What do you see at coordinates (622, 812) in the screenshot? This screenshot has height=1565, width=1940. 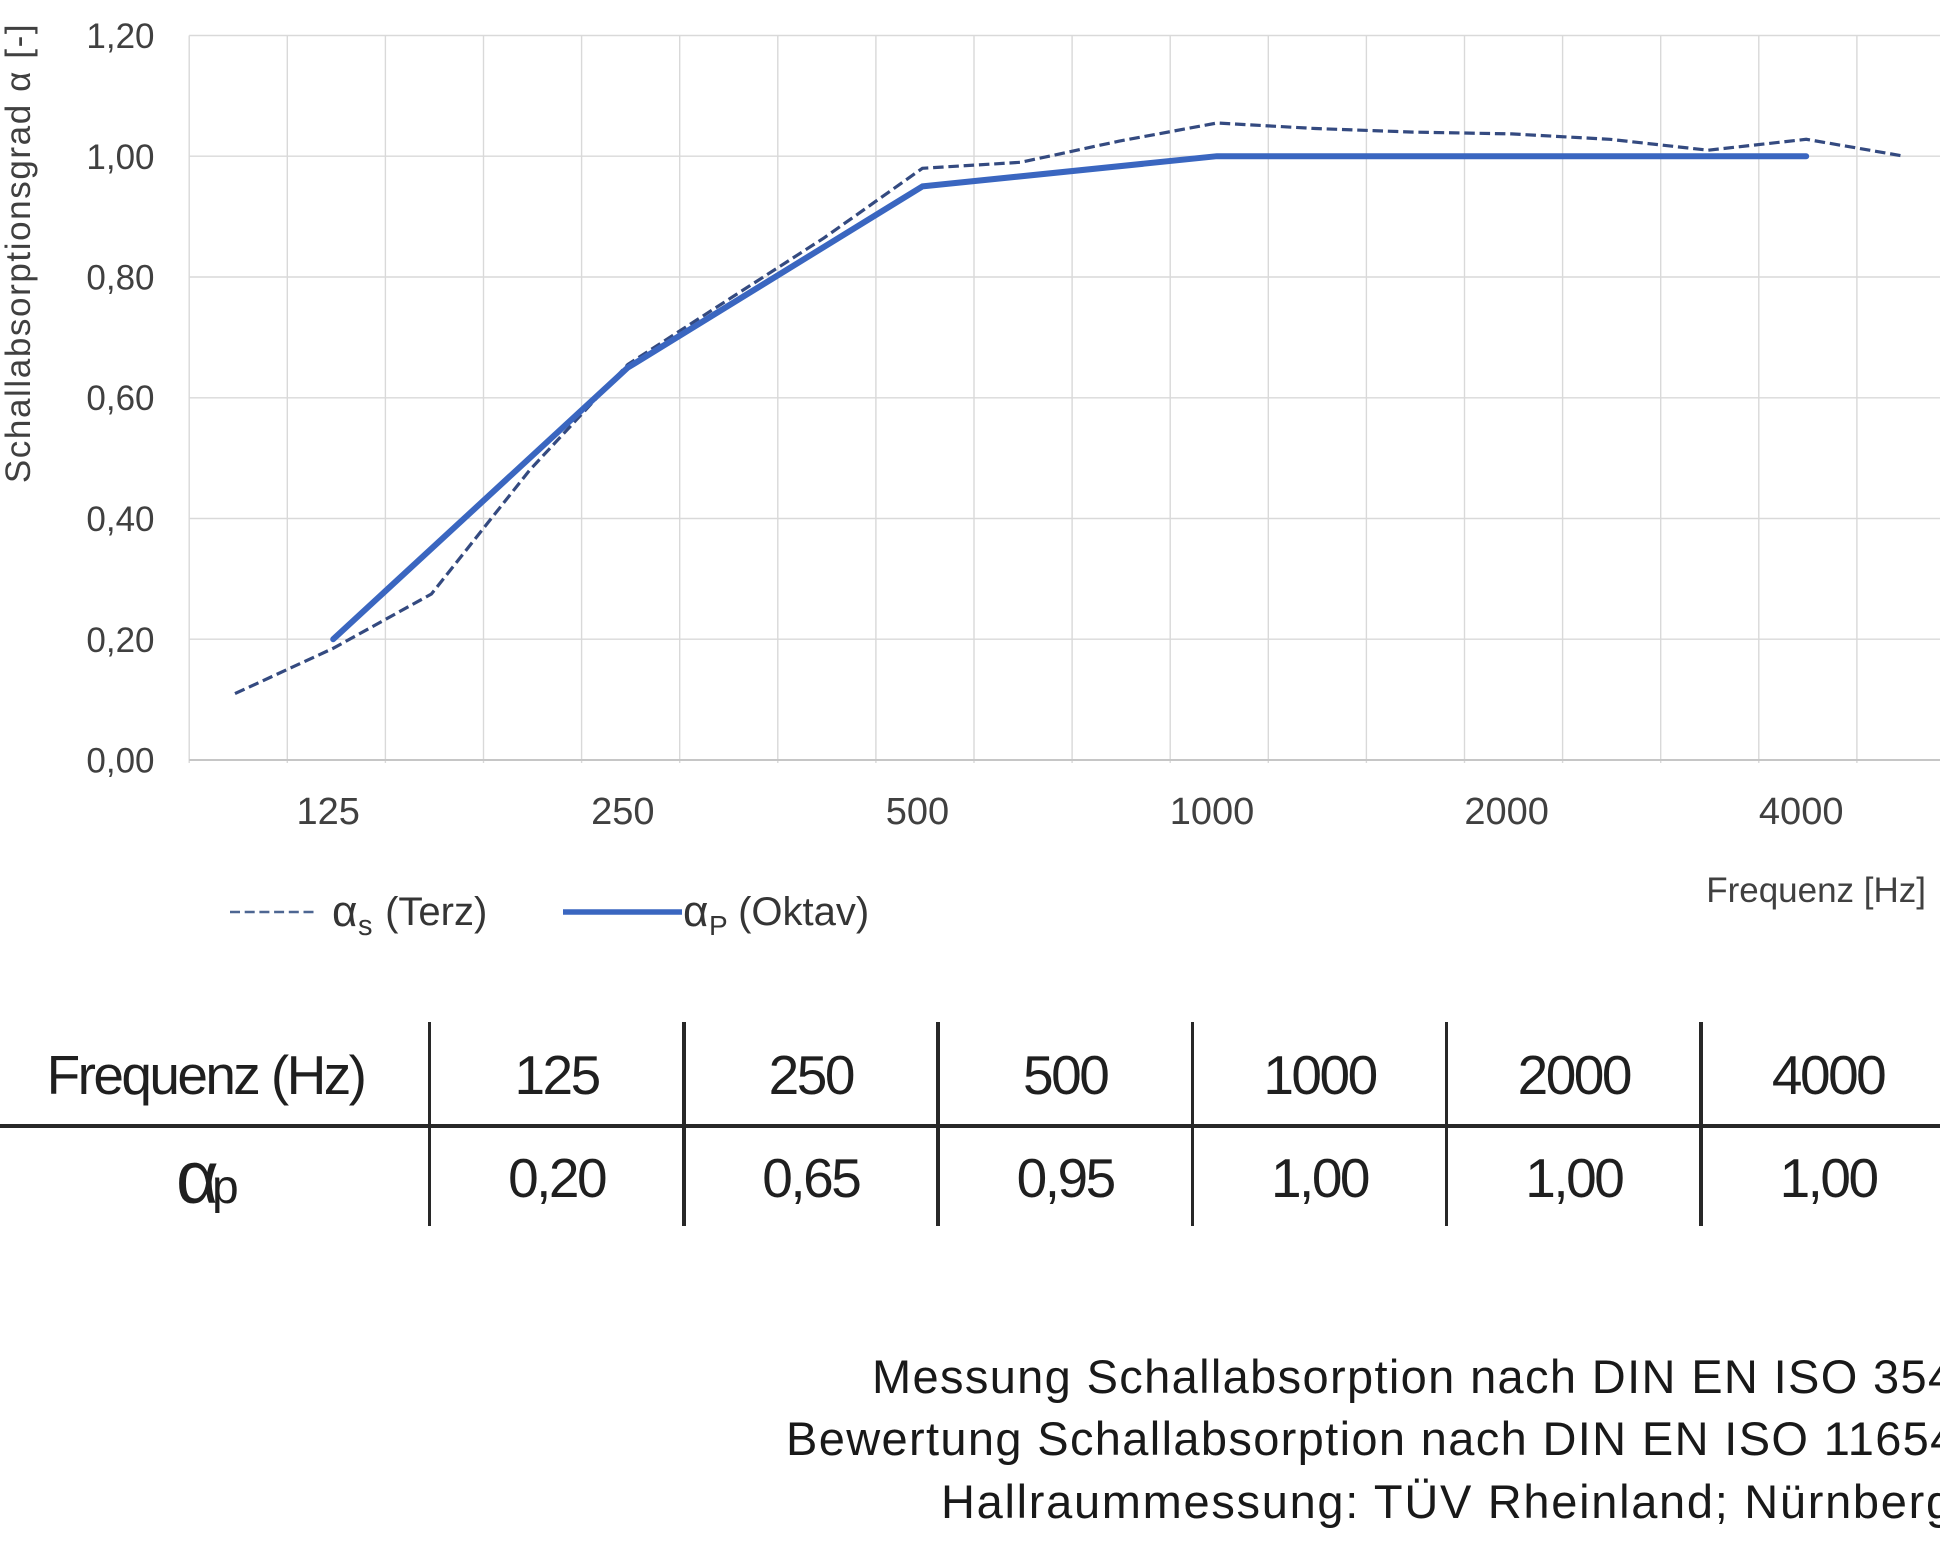 I see `svg-text: 250` at bounding box center [622, 812].